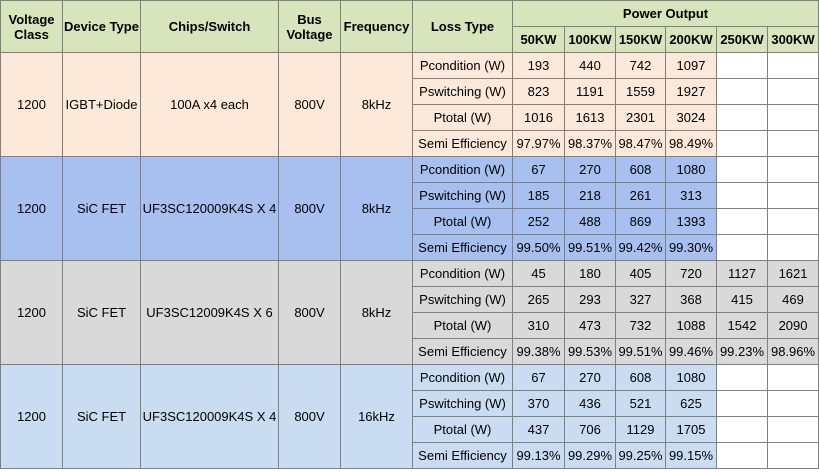 Image resolution: width=819 pixels, height=472 pixels. I want to click on loss-value: 293, so click(590, 299).